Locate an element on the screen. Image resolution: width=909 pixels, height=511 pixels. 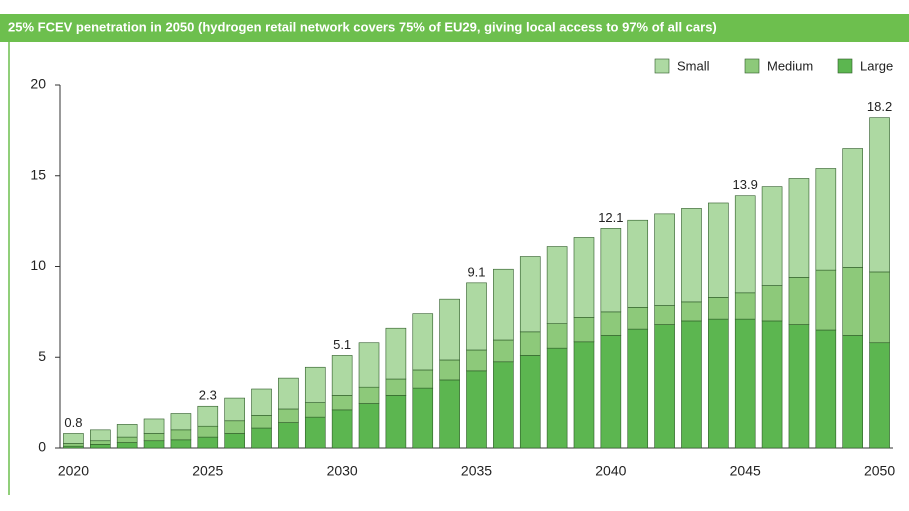
x-tick-label: 2045 is located at coordinates (745, 471).